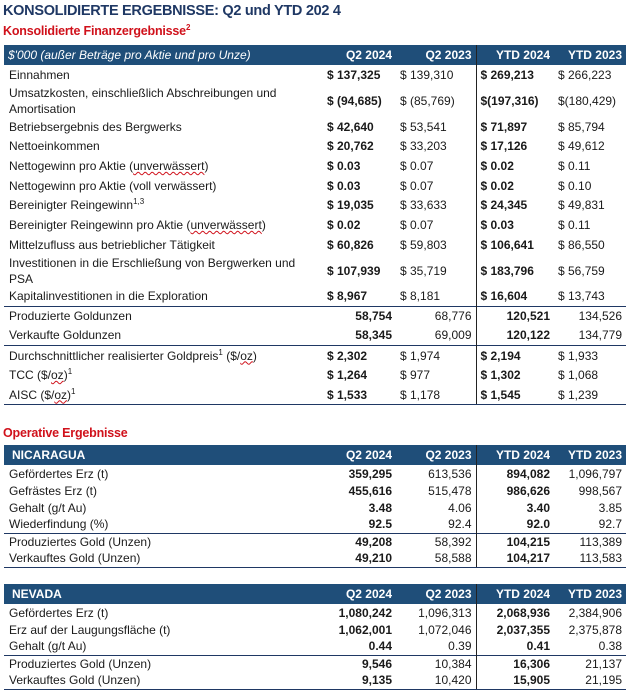 Image resolution: width=629 pixels, height=699 pixels. What do you see at coordinates (315, 524) in the screenshot?
I see `table-row: Wiederfindung (%) 92.5 92.4 92.0 92.7` at bounding box center [315, 524].